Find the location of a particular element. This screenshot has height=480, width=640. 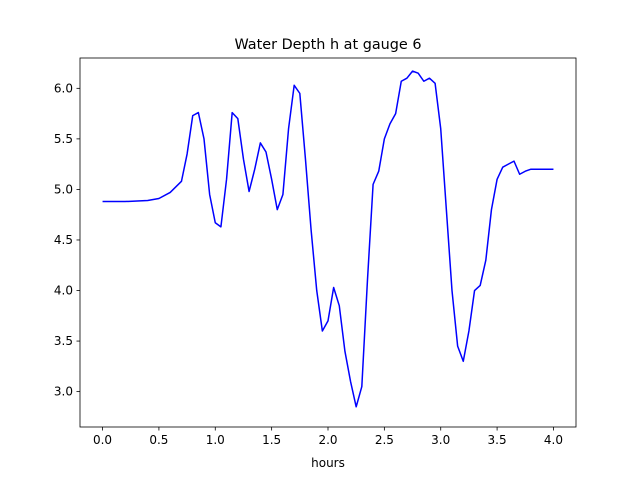

x-tick-label: 0.0 is located at coordinates (102, 440).